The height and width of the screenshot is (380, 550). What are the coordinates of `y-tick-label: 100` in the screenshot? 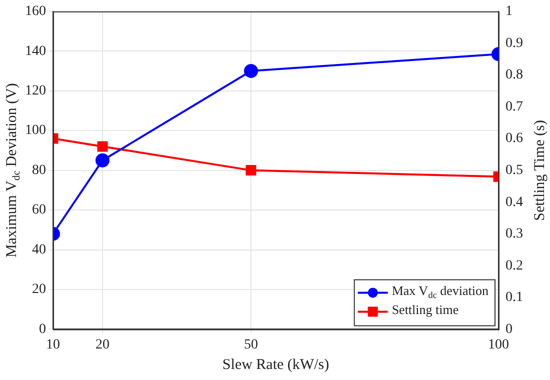 It's located at (35, 130).